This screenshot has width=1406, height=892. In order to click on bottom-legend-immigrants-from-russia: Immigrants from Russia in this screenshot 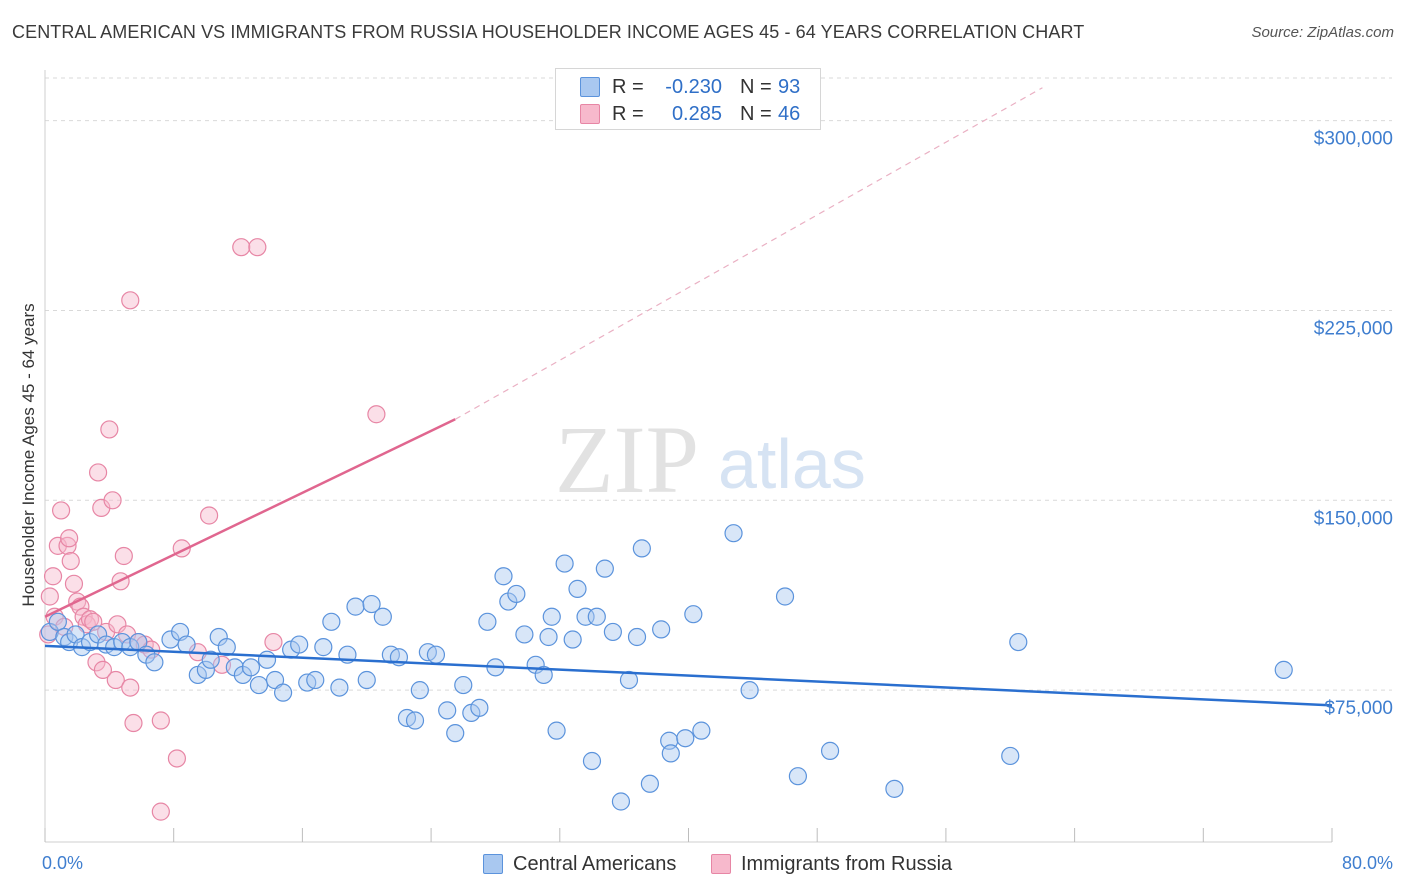, I will do `click(831, 864)`.